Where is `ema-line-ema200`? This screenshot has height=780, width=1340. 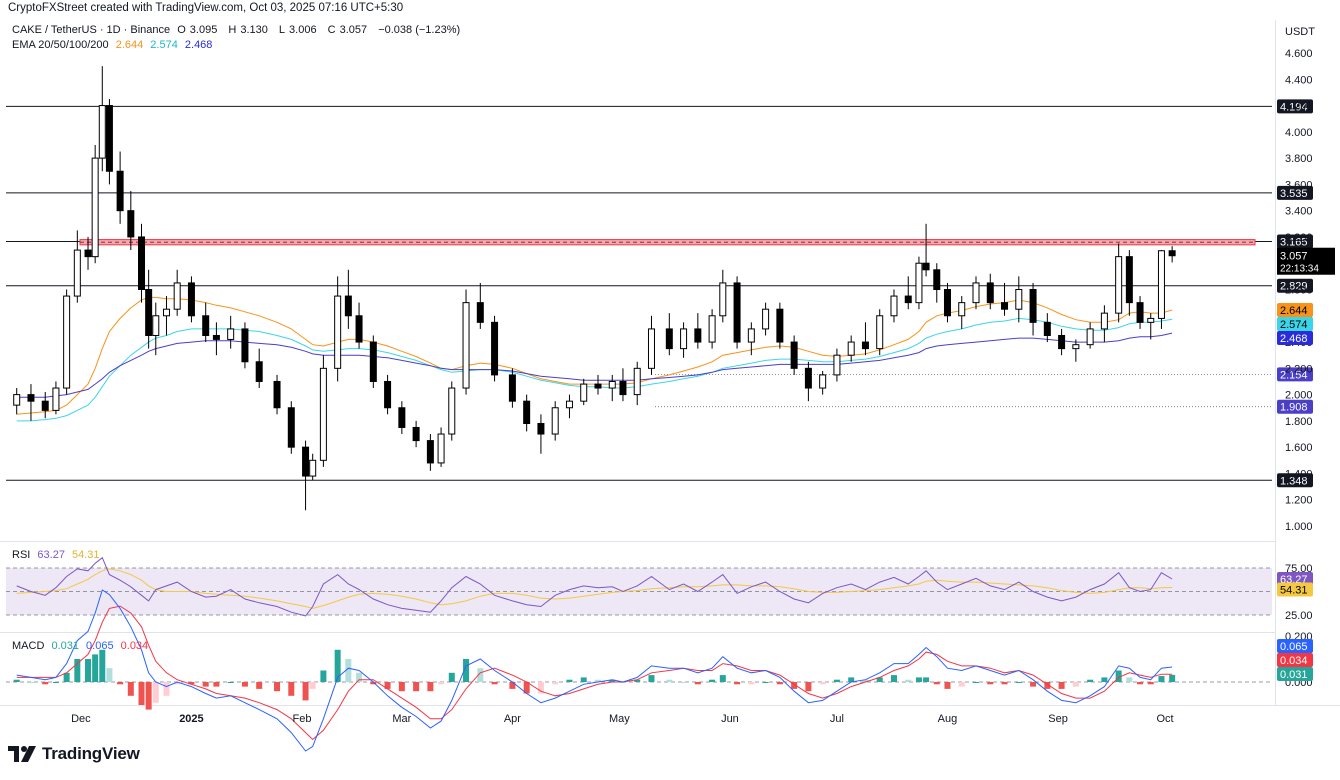 ema-line-ema200 is located at coordinates (594, 365).